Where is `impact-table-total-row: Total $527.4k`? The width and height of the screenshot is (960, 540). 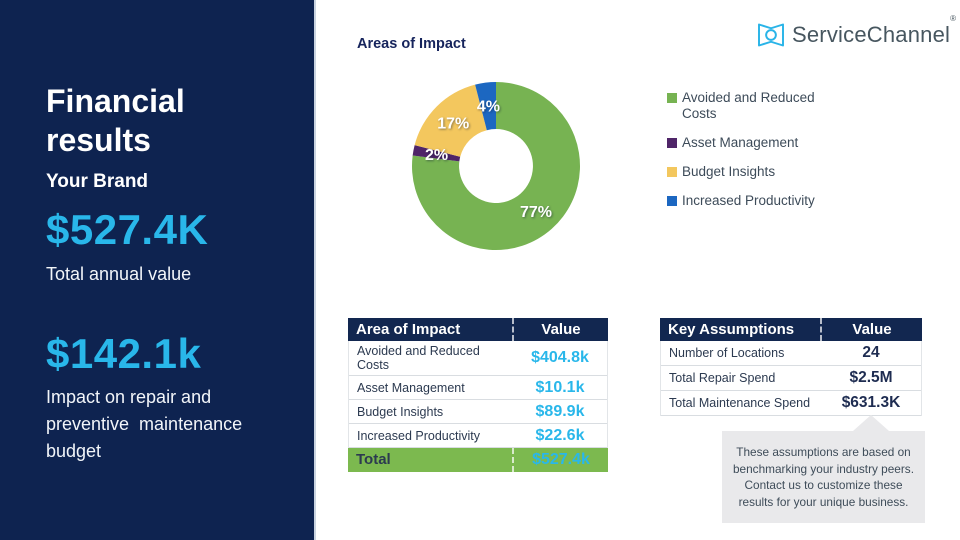
impact-table-total-row: Total $527.4k is located at coordinates (478, 460).